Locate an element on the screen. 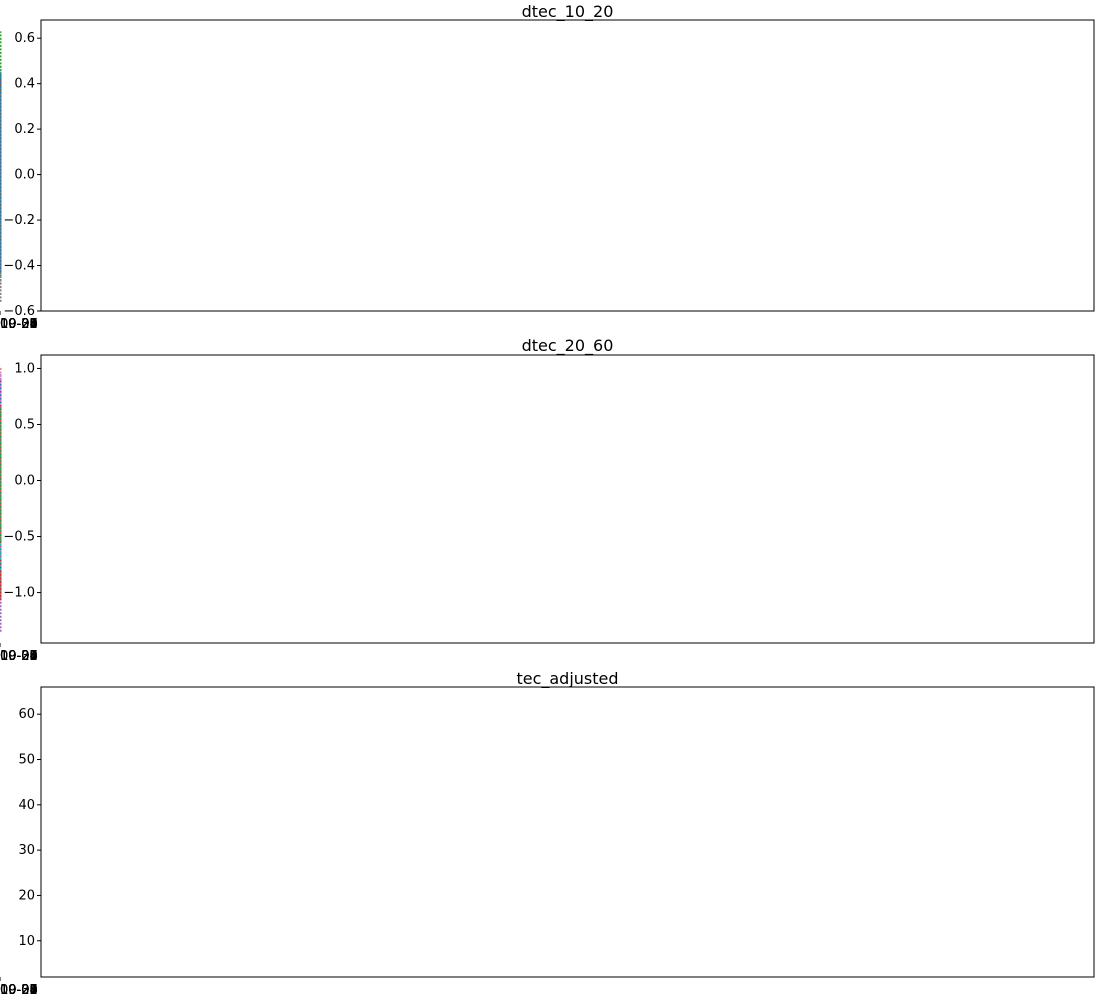  y-tick-label: −0.2 is located at coordinates (19, 220).